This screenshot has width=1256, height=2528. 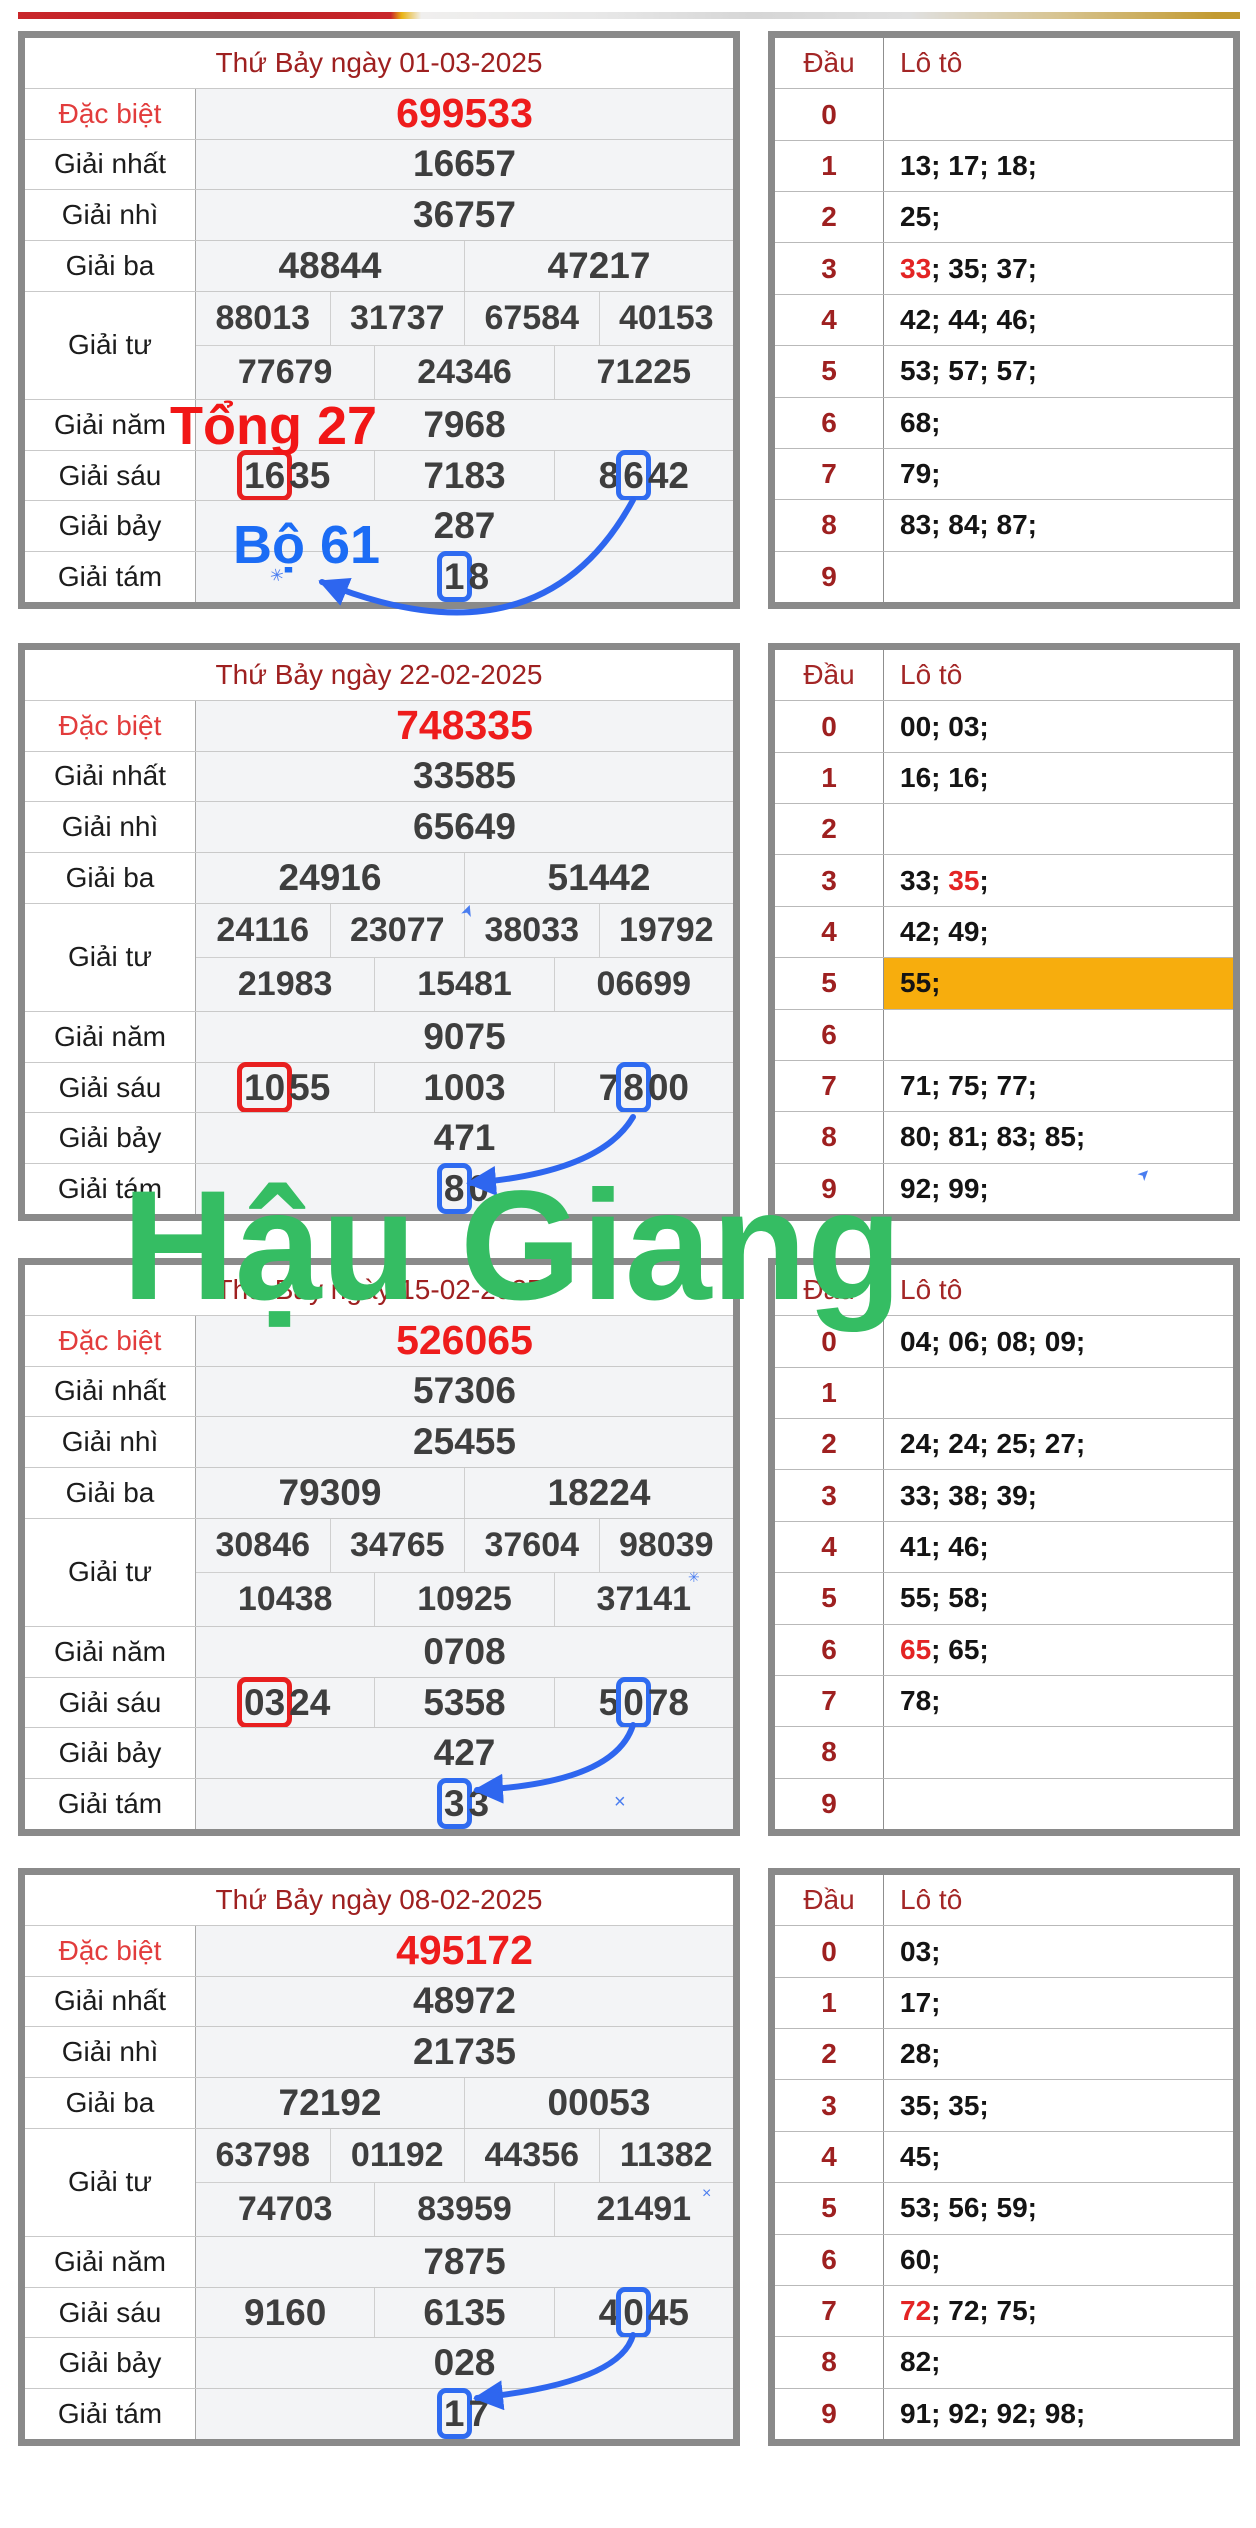 I want to click on loto-values: 25;, so click(x=1058, y=217).